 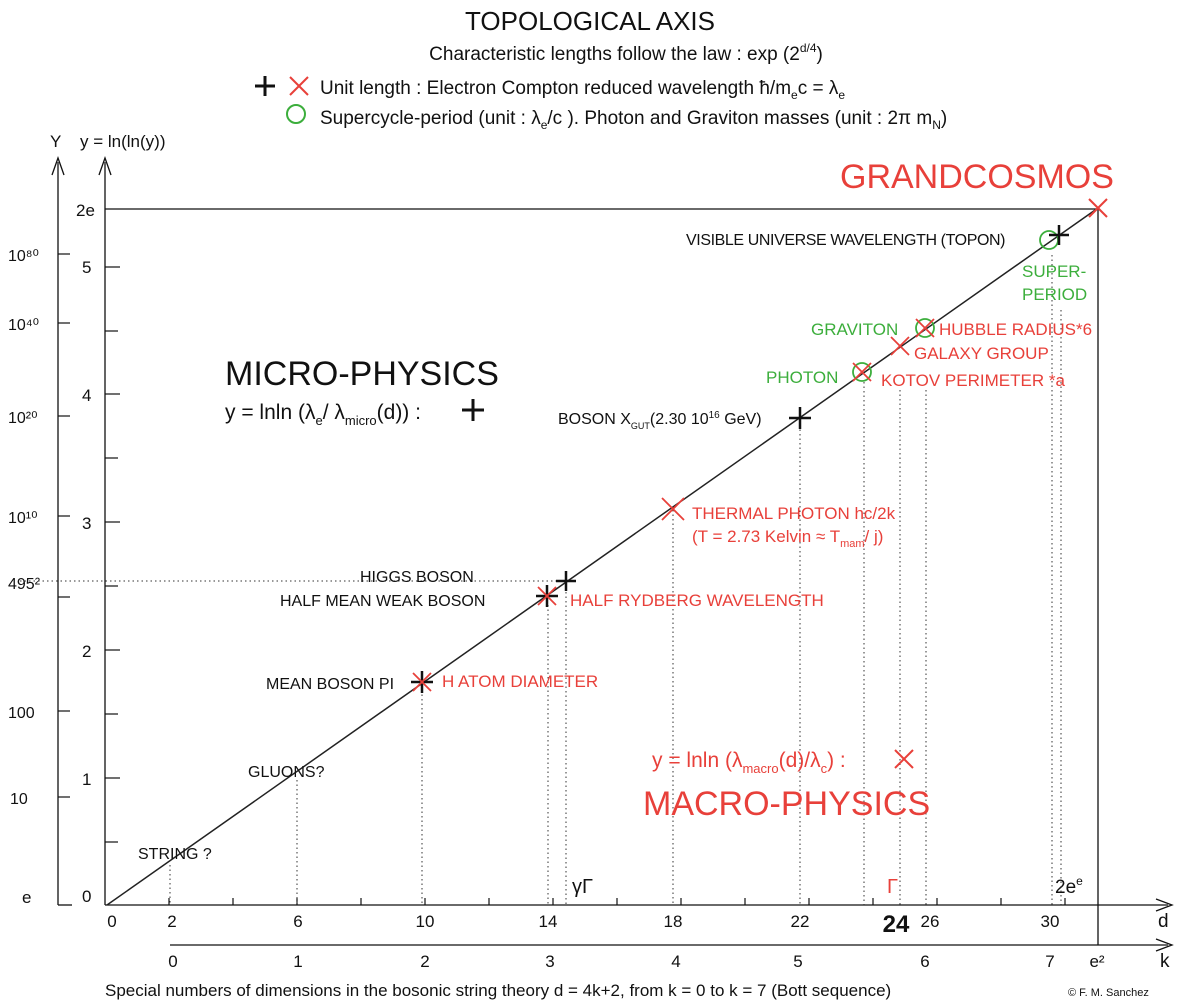 I want to click on super-period-circle-marker, so click(x=1049, y=240).